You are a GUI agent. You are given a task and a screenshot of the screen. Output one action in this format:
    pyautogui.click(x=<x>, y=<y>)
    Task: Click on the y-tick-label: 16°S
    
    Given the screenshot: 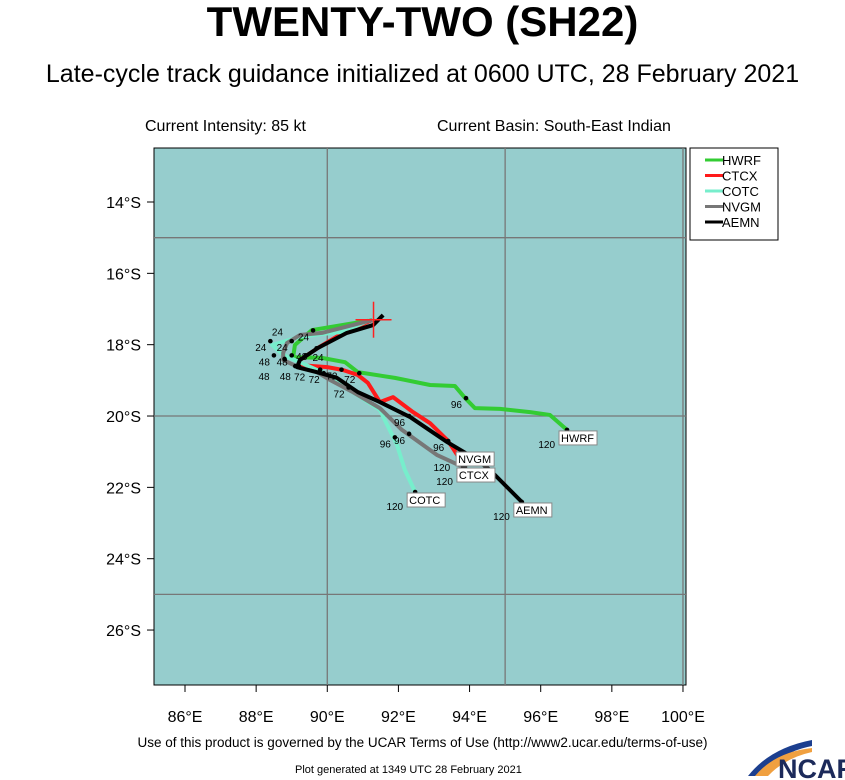 What is the action you would take?
    pyautogui.click(x=123, y=274)
    